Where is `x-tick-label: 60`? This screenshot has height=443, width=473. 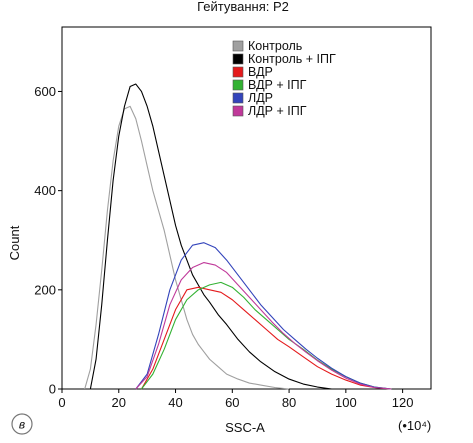
x-tick-label: 60 is located at coordinates (232, 402).